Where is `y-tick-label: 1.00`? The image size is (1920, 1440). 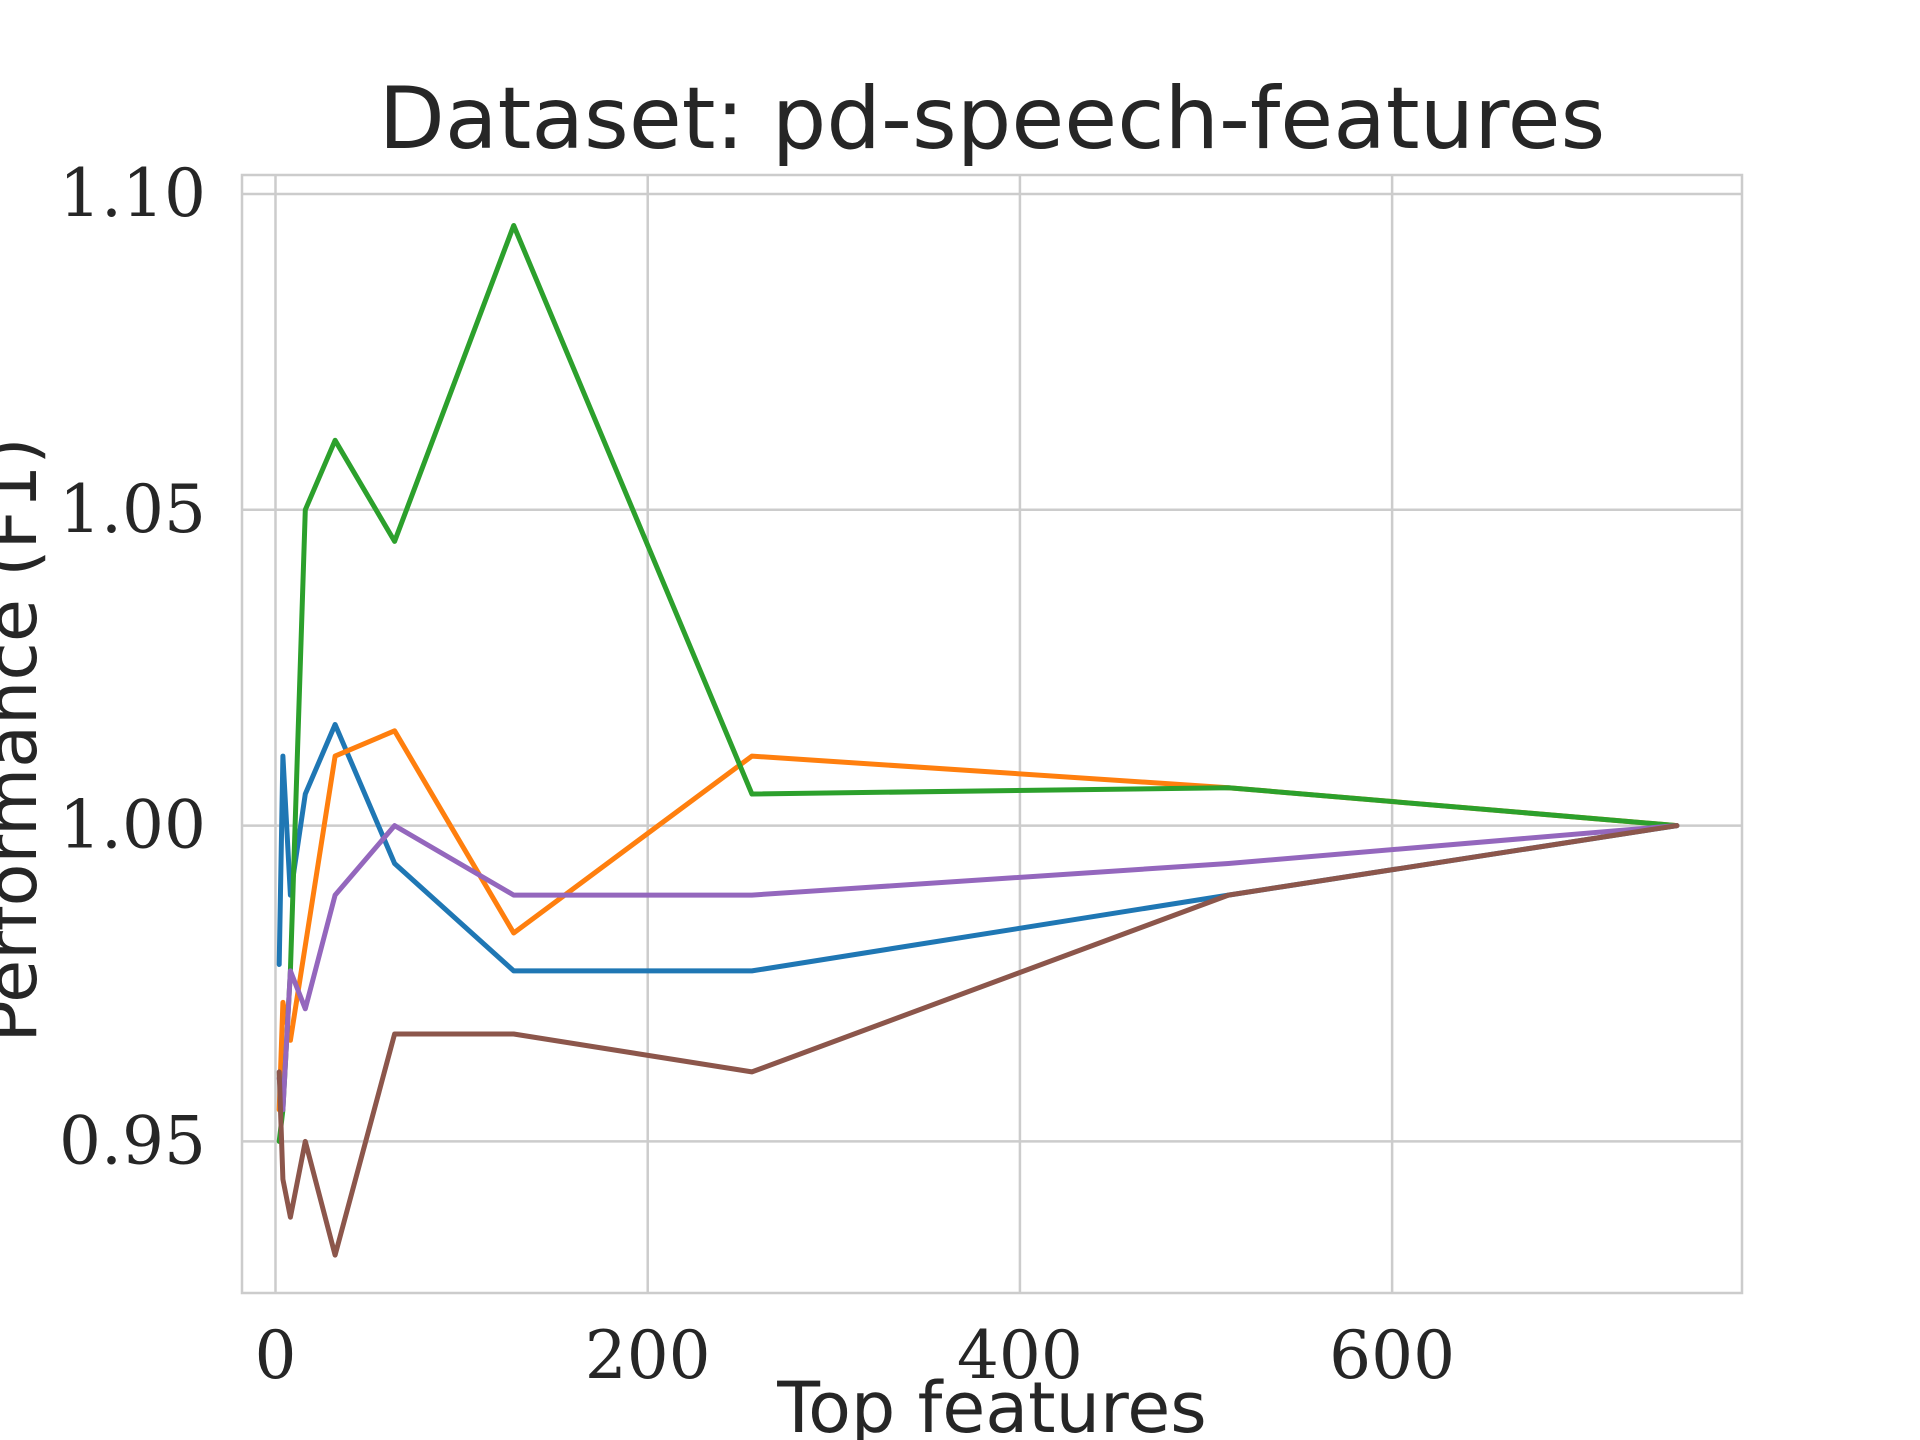
y-tick-label: 1.00 is located at coordinates (132, 825).